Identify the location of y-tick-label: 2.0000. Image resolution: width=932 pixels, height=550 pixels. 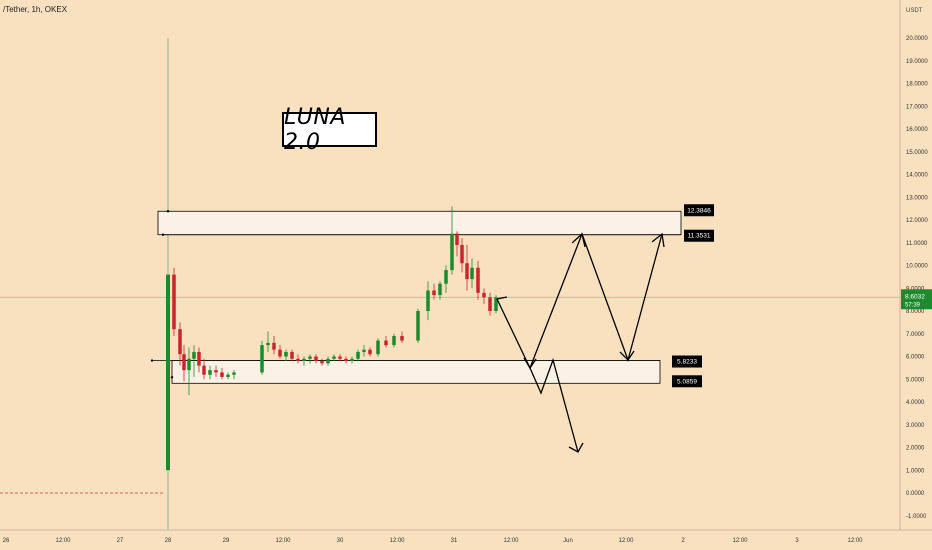
(915, 449).